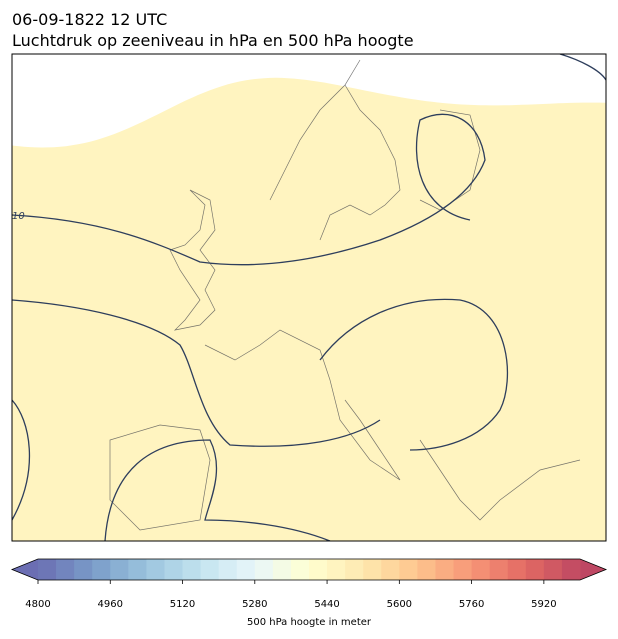 Image resolution: width=618 pixels, height=639 pixels. Describe the element at coordinates (543, 604) in the screenshot. I see `colorbar-tick-label: 5920` at that location.